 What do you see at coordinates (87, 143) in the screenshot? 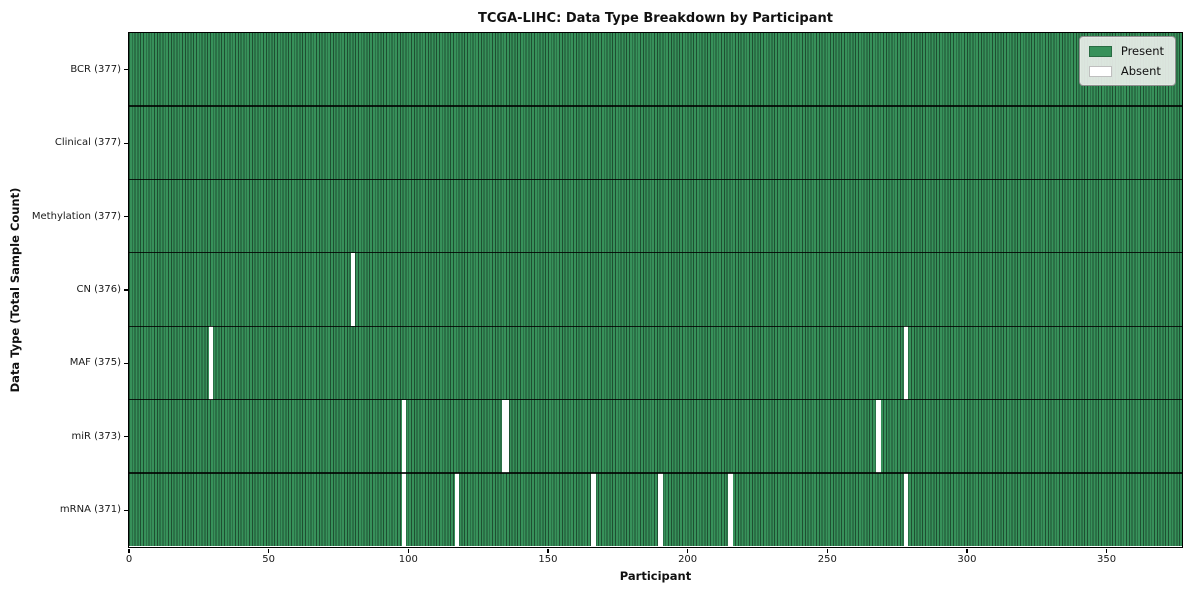
I see `y-tick-label-clinical: Clinical (377)` at bounding box center [87, 143].